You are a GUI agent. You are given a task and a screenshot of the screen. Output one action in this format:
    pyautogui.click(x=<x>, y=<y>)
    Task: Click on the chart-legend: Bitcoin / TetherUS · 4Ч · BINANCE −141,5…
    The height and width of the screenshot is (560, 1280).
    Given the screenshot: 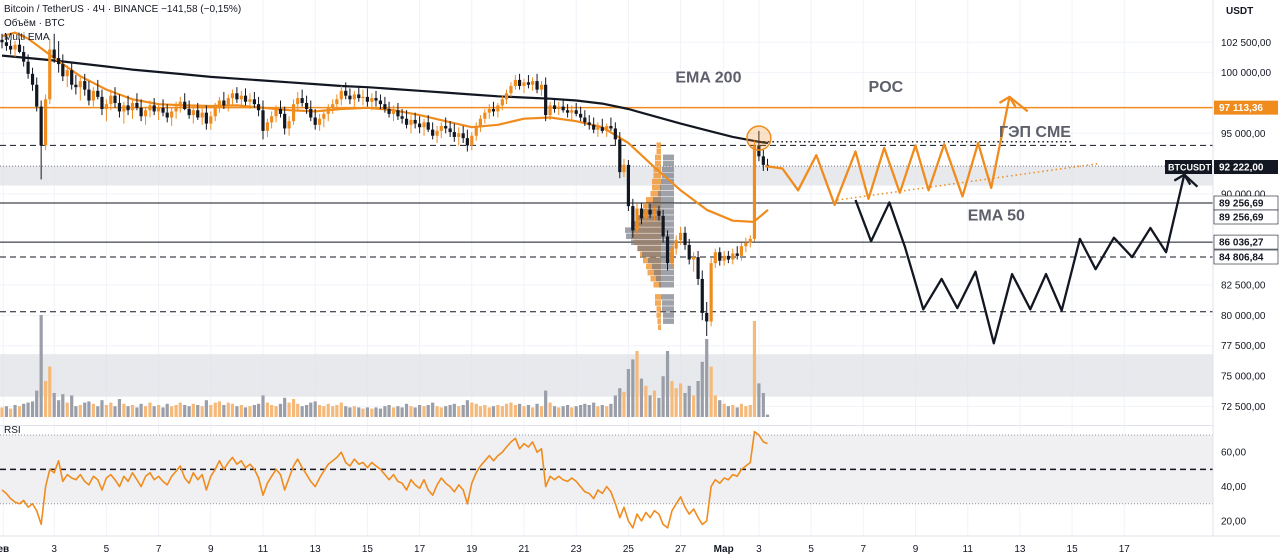 What is the action you would take?
    pyautogui.click(x=122, y=24)
    